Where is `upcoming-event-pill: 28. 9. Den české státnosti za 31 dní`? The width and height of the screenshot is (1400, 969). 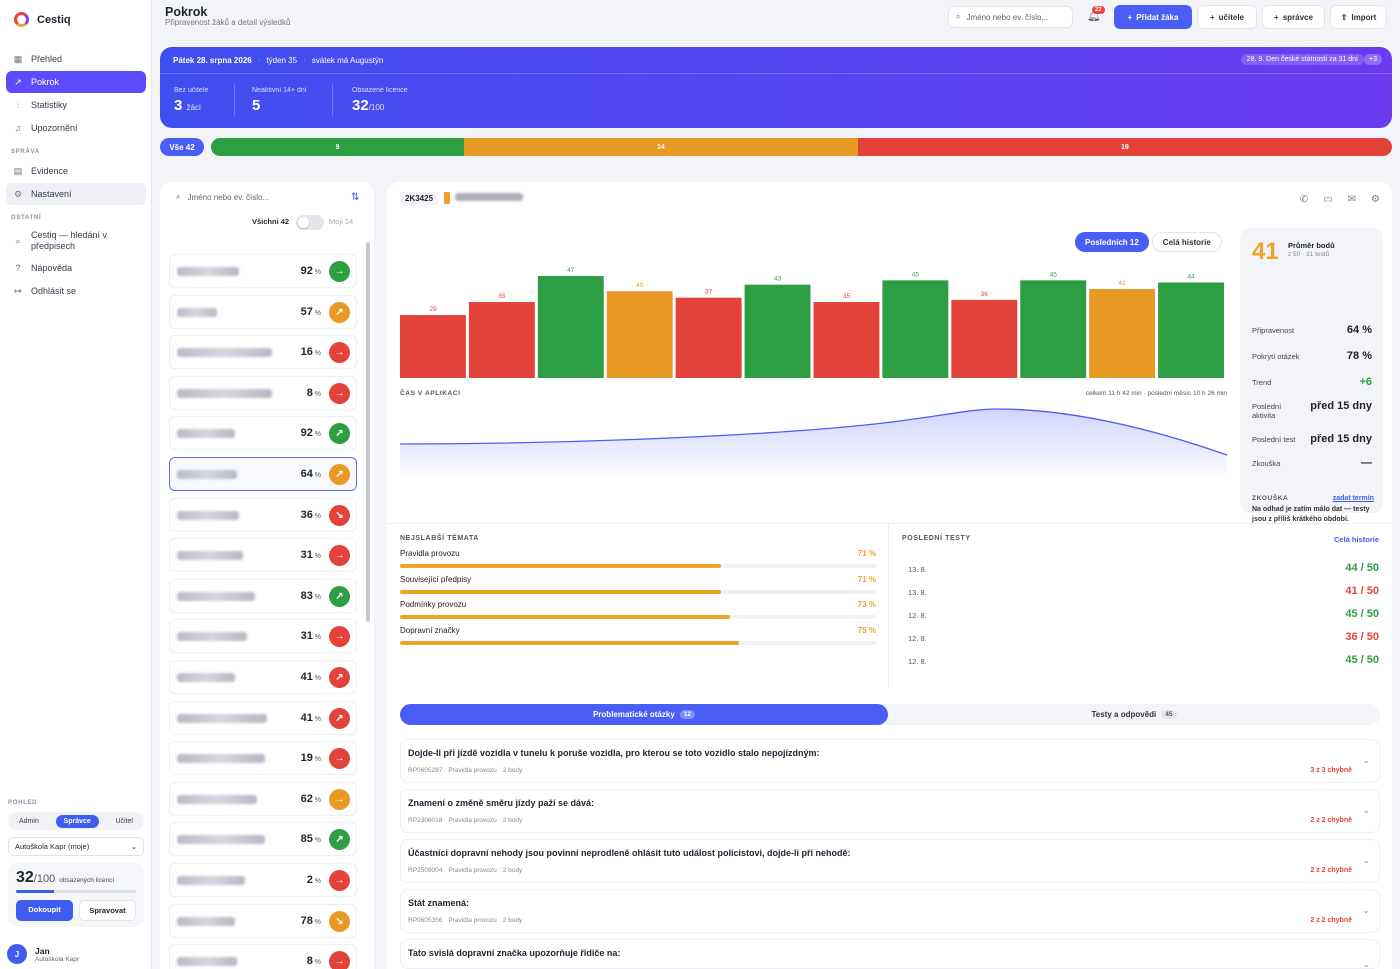
upcoming-event-pill: 28. 9. Den české státnosti za 31 dní is located at coordinates (1302, 59).